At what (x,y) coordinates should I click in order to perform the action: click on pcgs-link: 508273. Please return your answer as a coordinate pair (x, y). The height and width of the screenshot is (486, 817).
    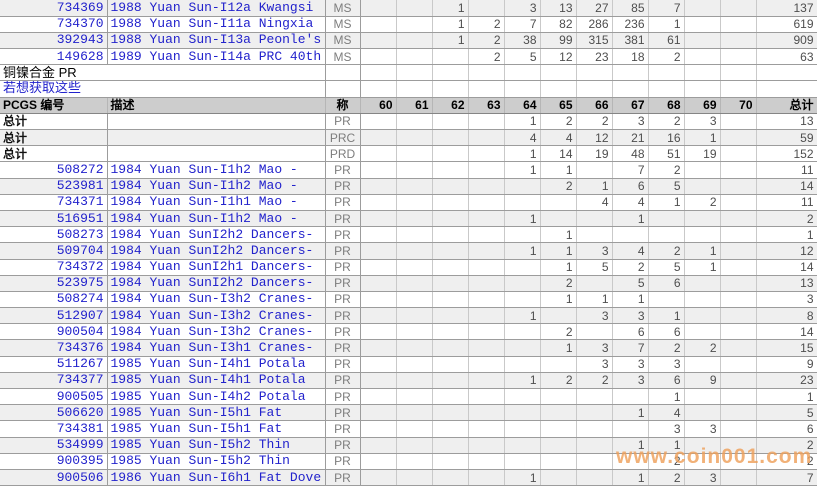
    Looking at the image, I should click on (54, 235).